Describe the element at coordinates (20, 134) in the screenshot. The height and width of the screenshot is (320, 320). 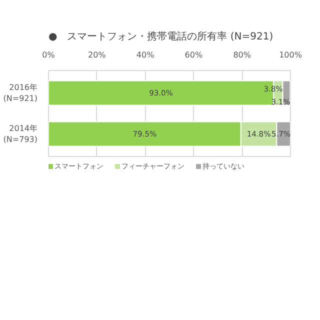
I see `y-tick-label: 2014年 (N=793)` at that location.